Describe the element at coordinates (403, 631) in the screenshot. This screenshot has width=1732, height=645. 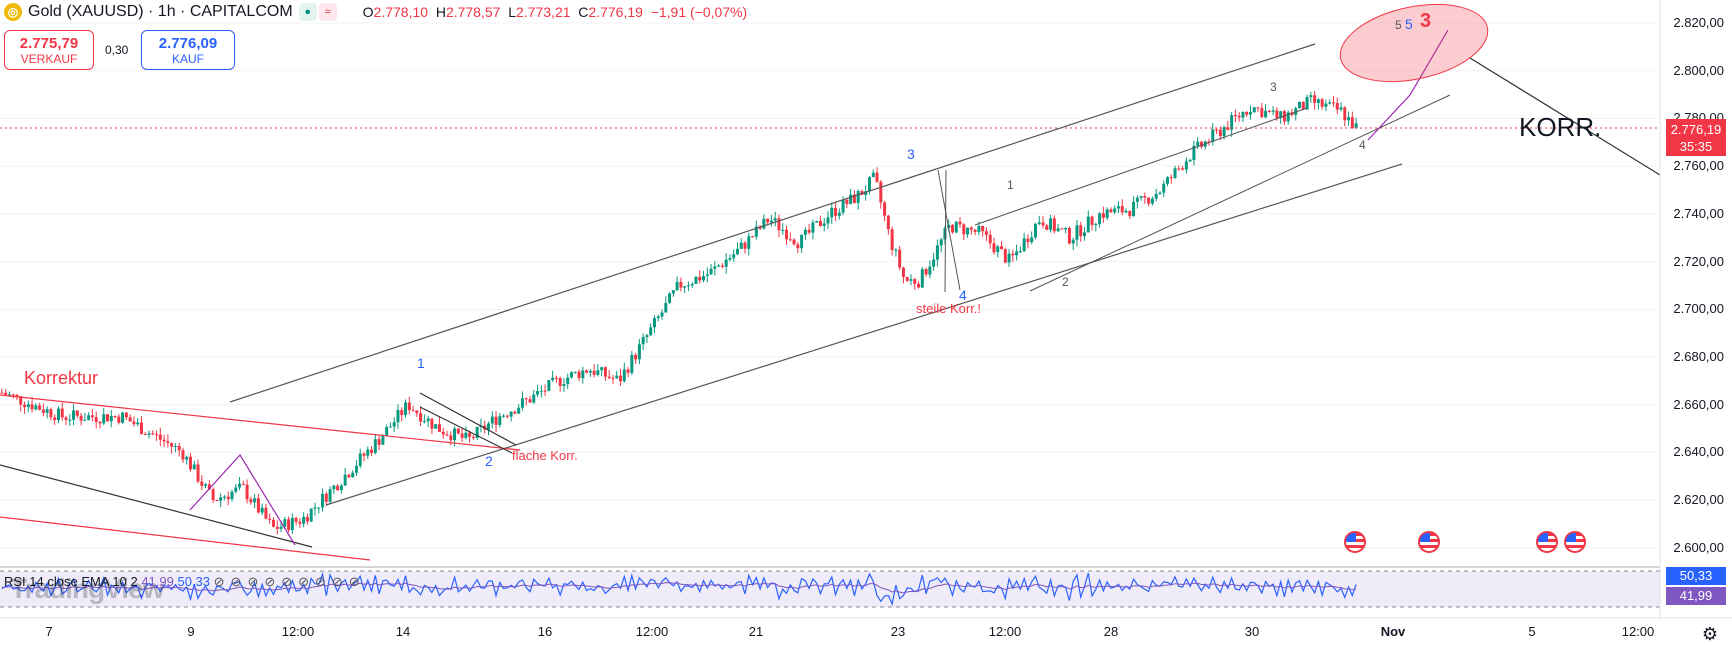
I see `time-tick-label: 14` at that location.